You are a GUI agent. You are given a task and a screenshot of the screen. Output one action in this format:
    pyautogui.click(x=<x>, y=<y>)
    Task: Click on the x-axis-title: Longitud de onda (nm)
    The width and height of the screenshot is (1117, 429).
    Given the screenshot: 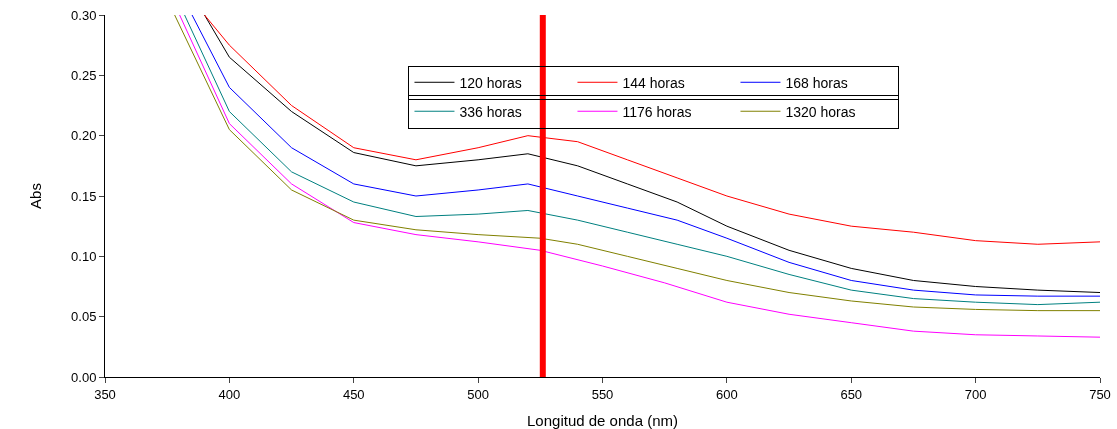 What is the action you would take?
    pyautogui.click(x=602, y=420)
    